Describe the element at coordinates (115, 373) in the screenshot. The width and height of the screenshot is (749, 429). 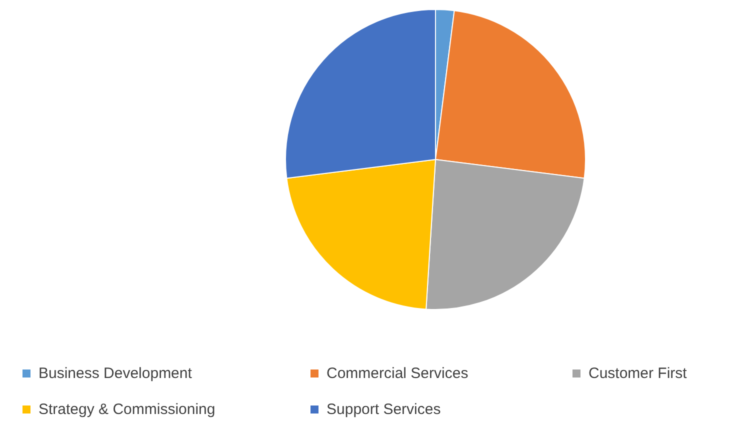
I see `legend-label: Business Development` at that location.